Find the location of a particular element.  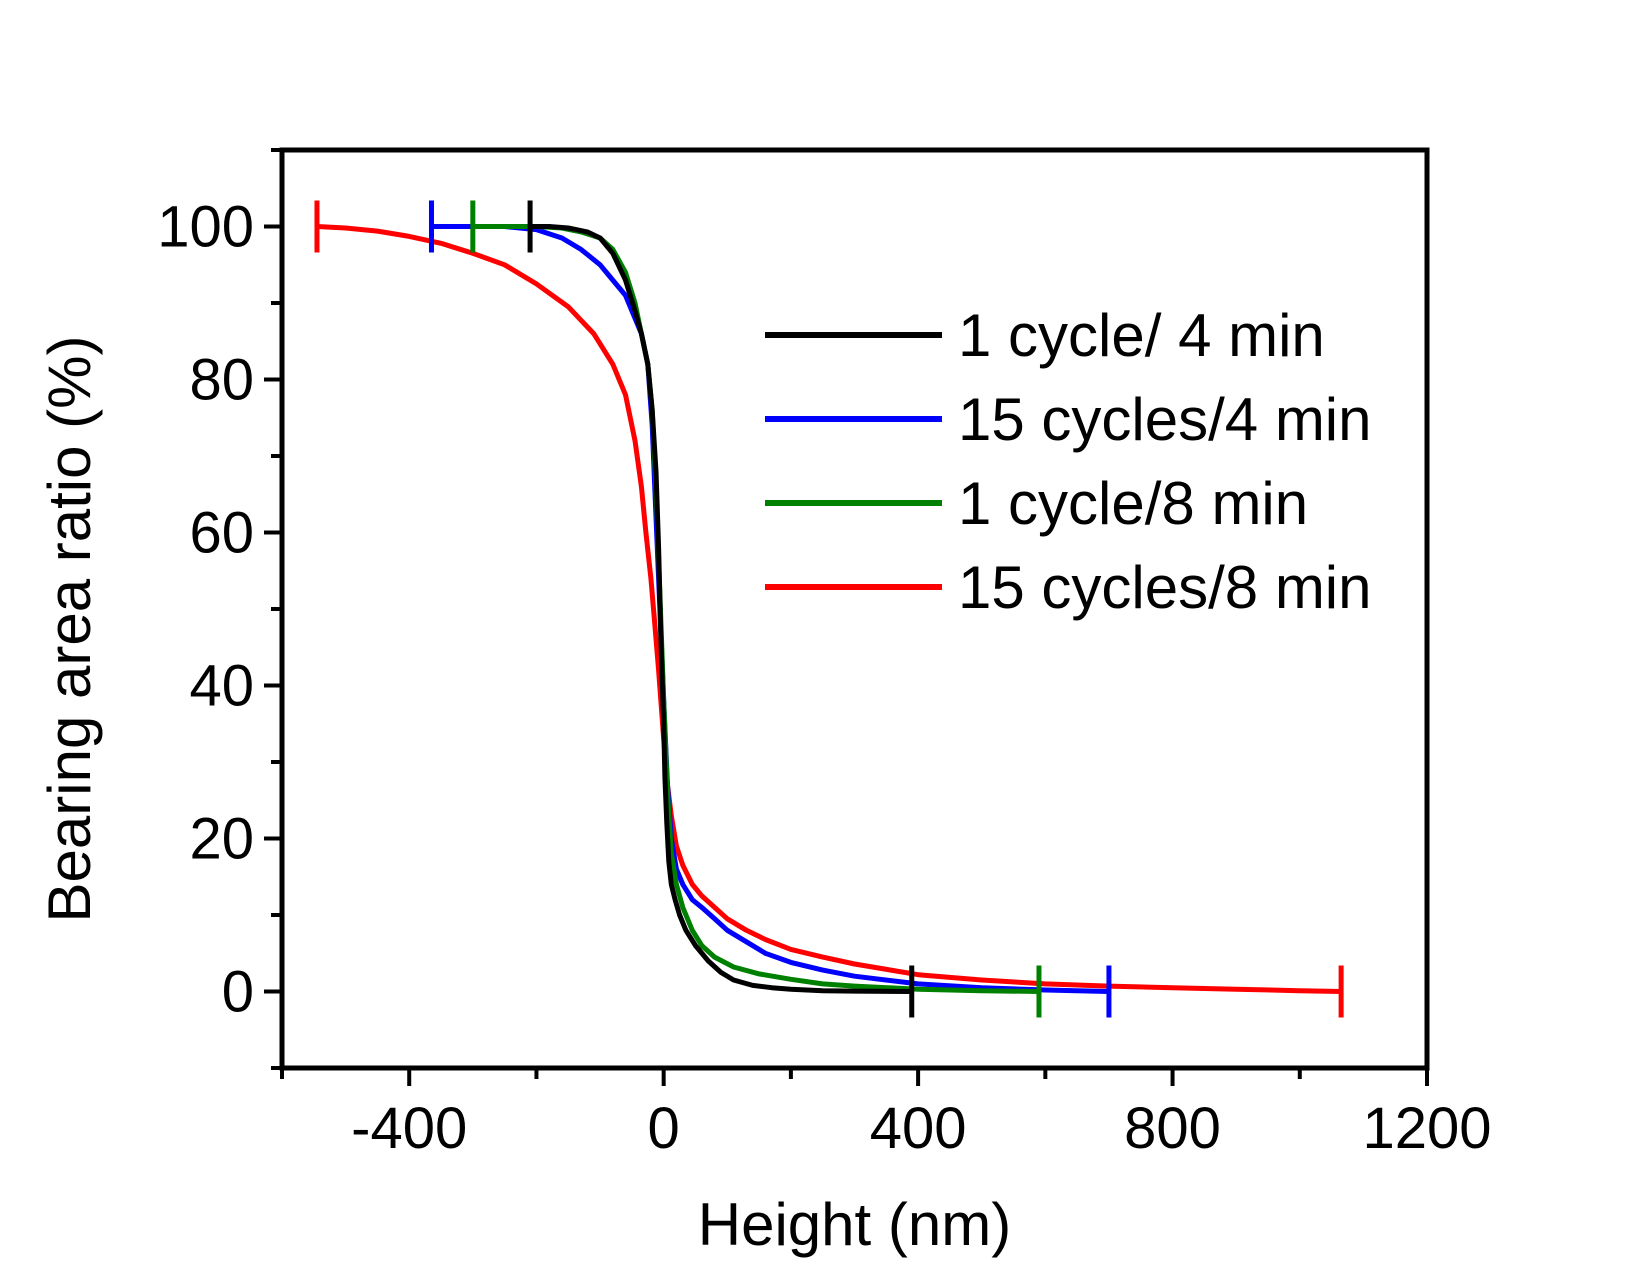

x-tick-label: -400 is located at coordinates (409, 1128).